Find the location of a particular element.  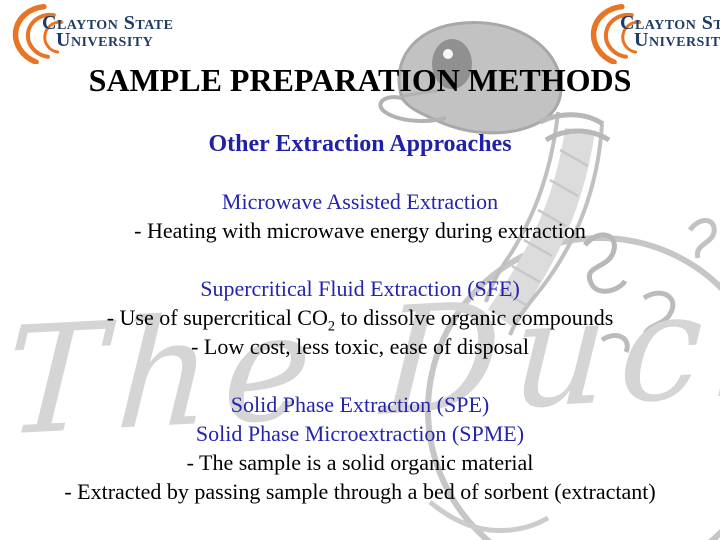

section-microwave-heading: Microwave Assisted Extraction is located at coordinates (360, 201).